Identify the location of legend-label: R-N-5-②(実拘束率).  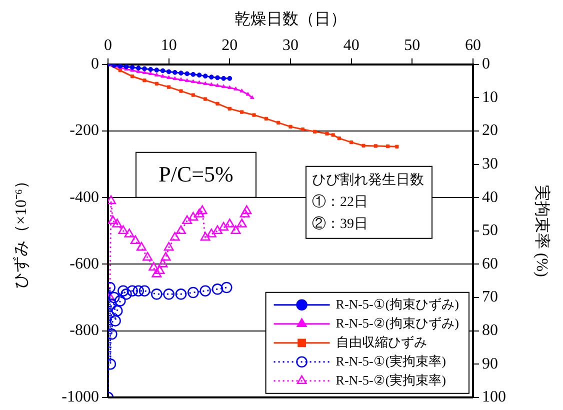
(391, 380).